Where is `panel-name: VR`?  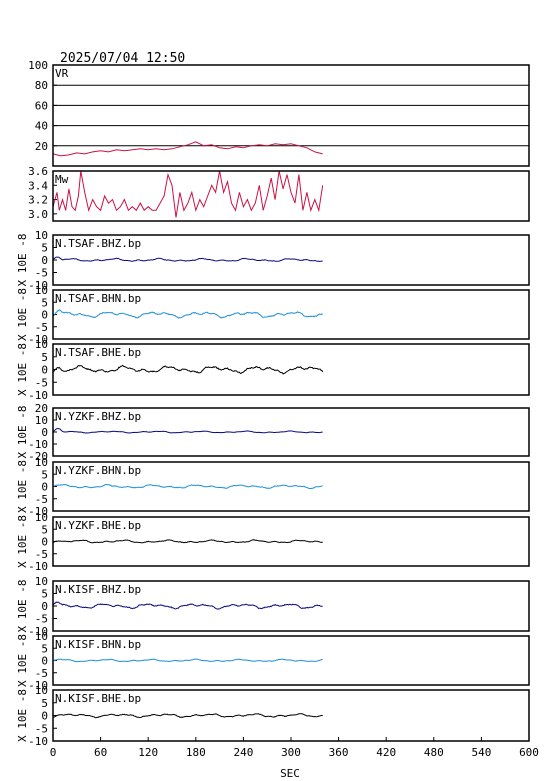 panel-name: VR is located at coordinates (62, 73).